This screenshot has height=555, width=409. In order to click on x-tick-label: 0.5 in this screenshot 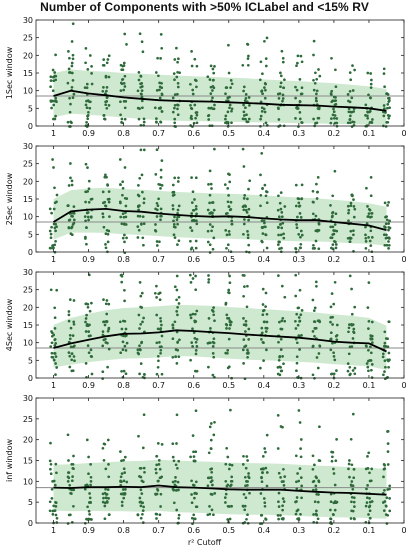, I will do `click(228, 530)`.